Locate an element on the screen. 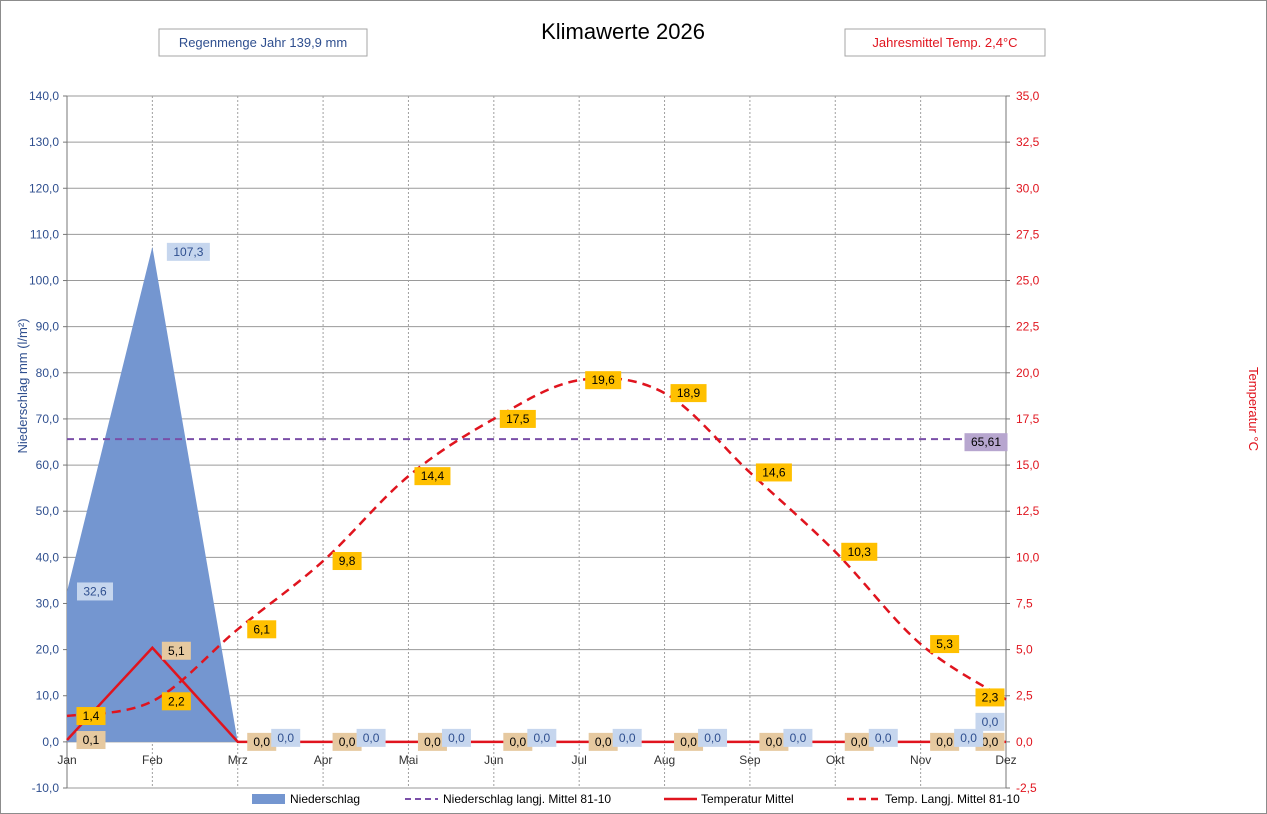  y-tick-label-left: 20,0 is located at coordinates (48, 650).